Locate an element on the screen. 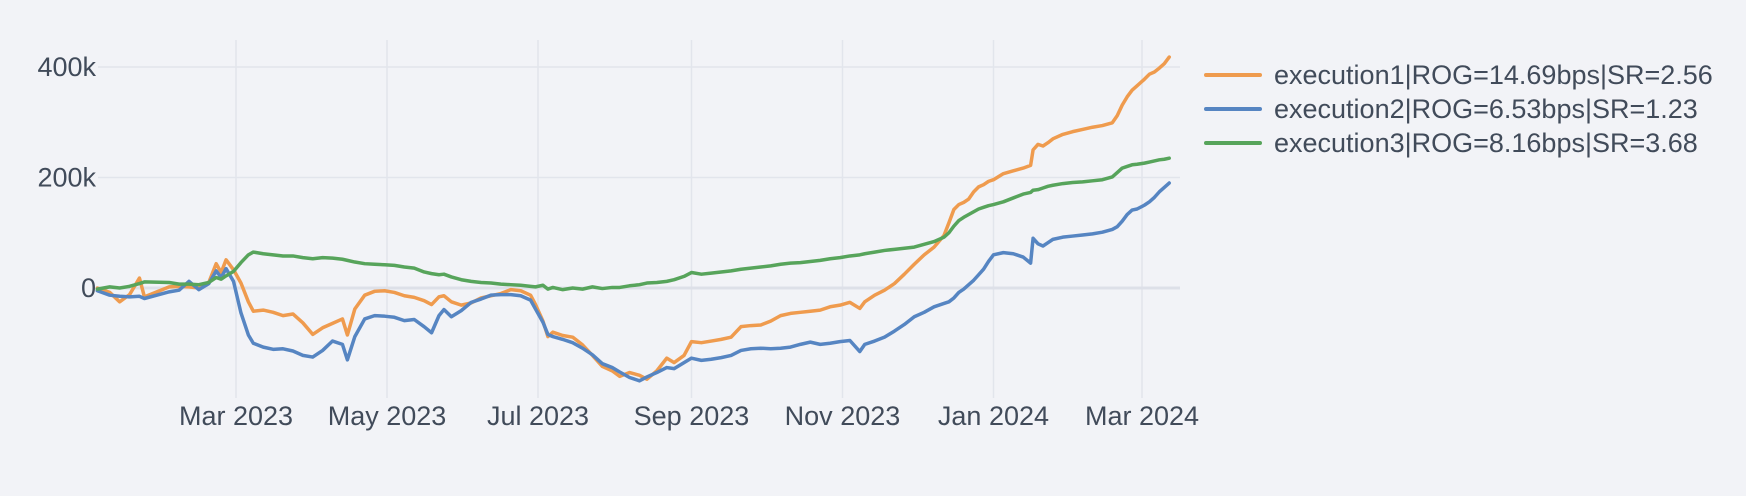 Image resolution: width=1746 pixels, height=496 pixels. y-axis-tick-label: 400k is located at coordinates (66, 67).